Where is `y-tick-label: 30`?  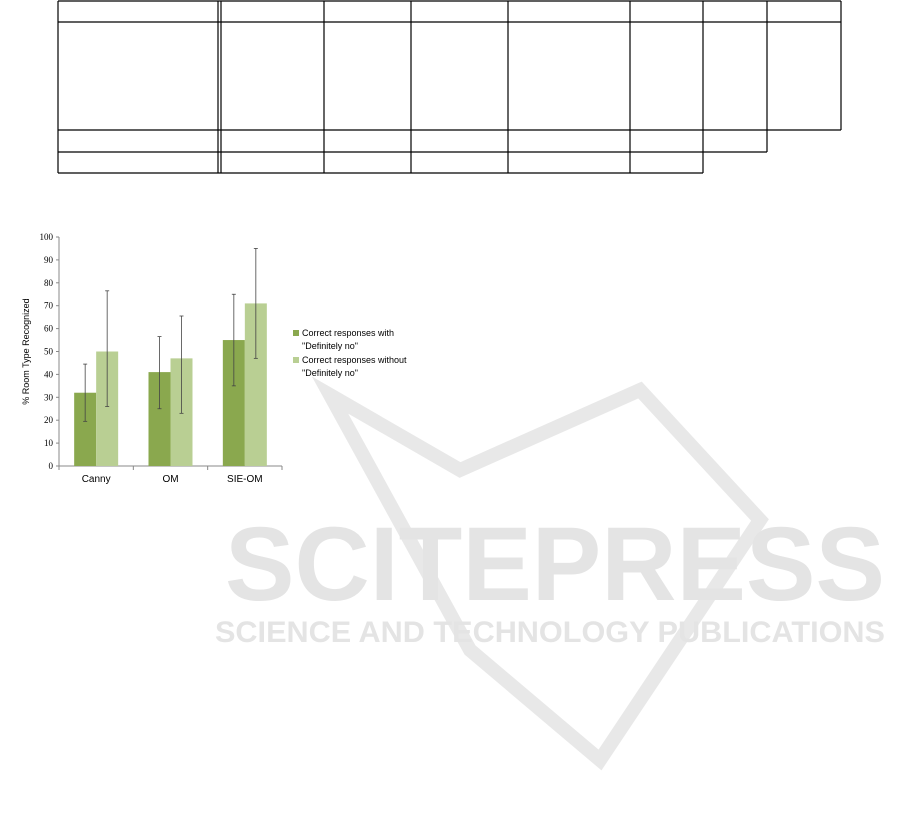
y-tick-label: 30 is located at coordinates (49, 397).